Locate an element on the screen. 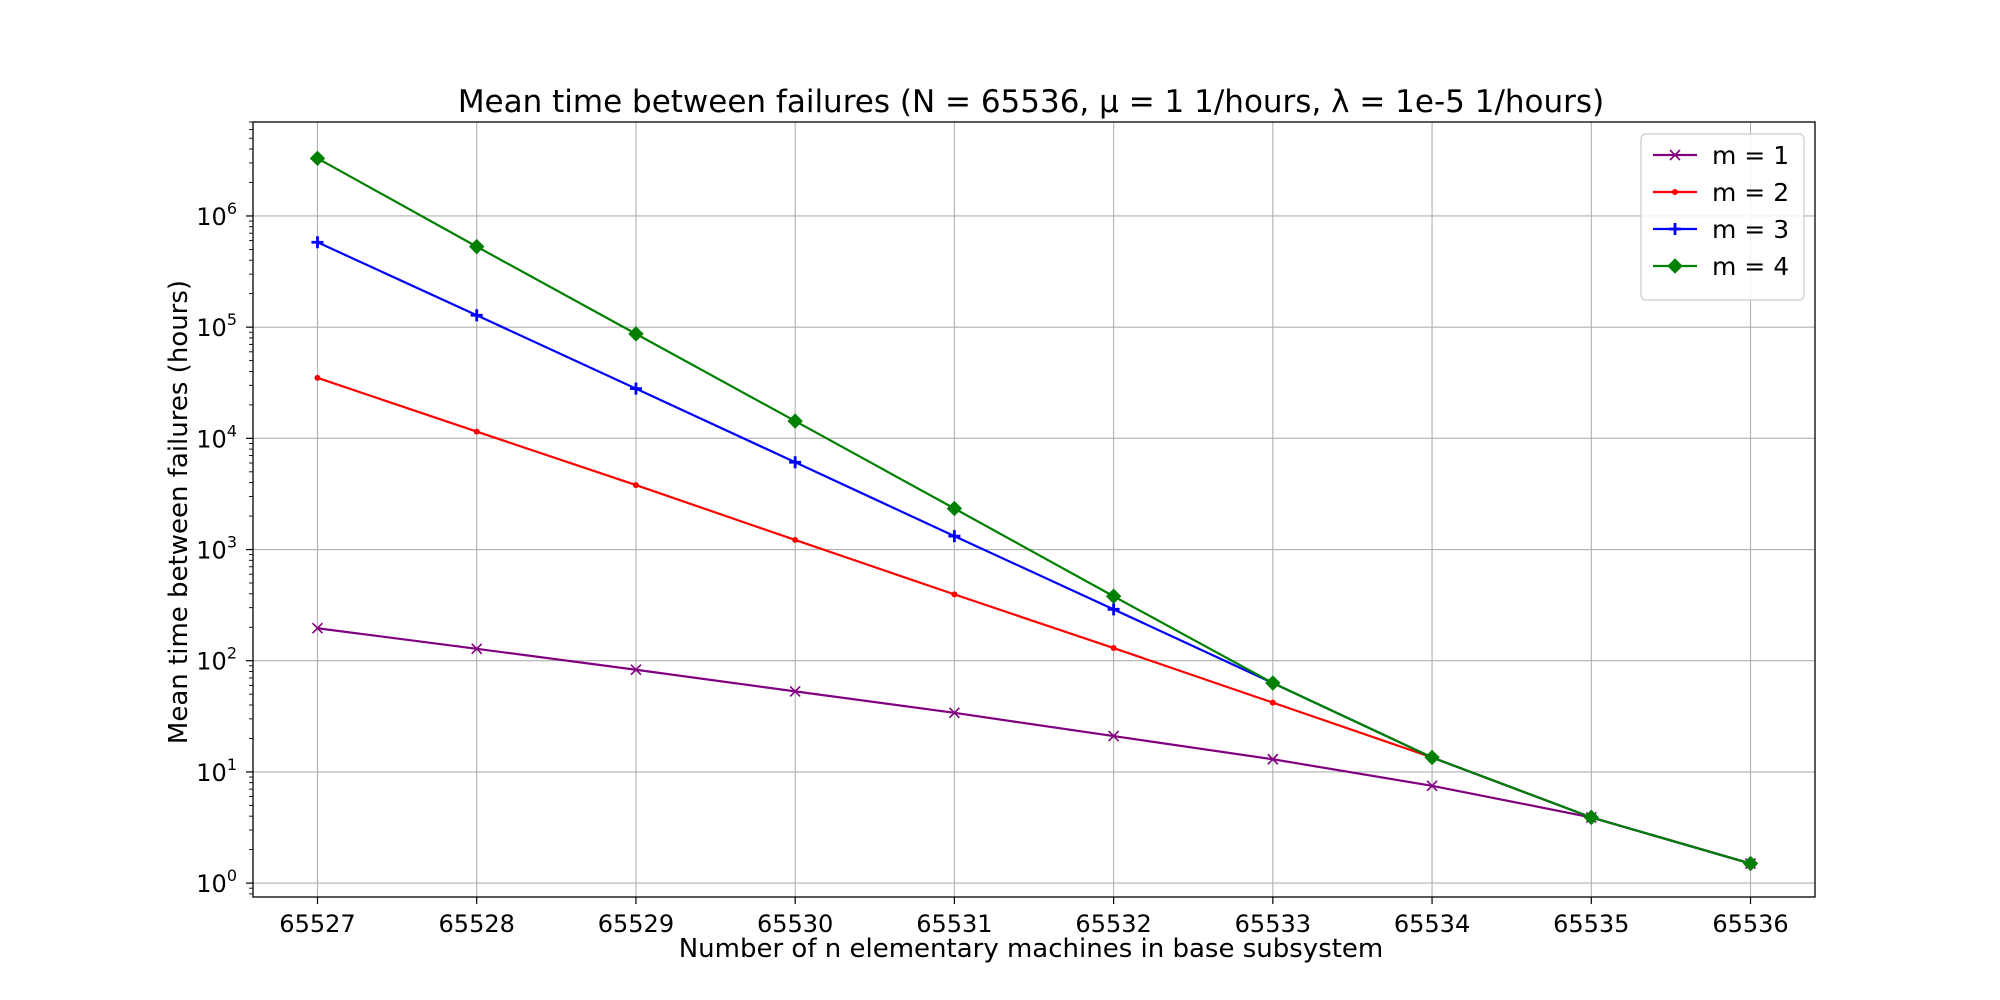  x-tick-label: 65535 is located at coordinates (1591, 924).